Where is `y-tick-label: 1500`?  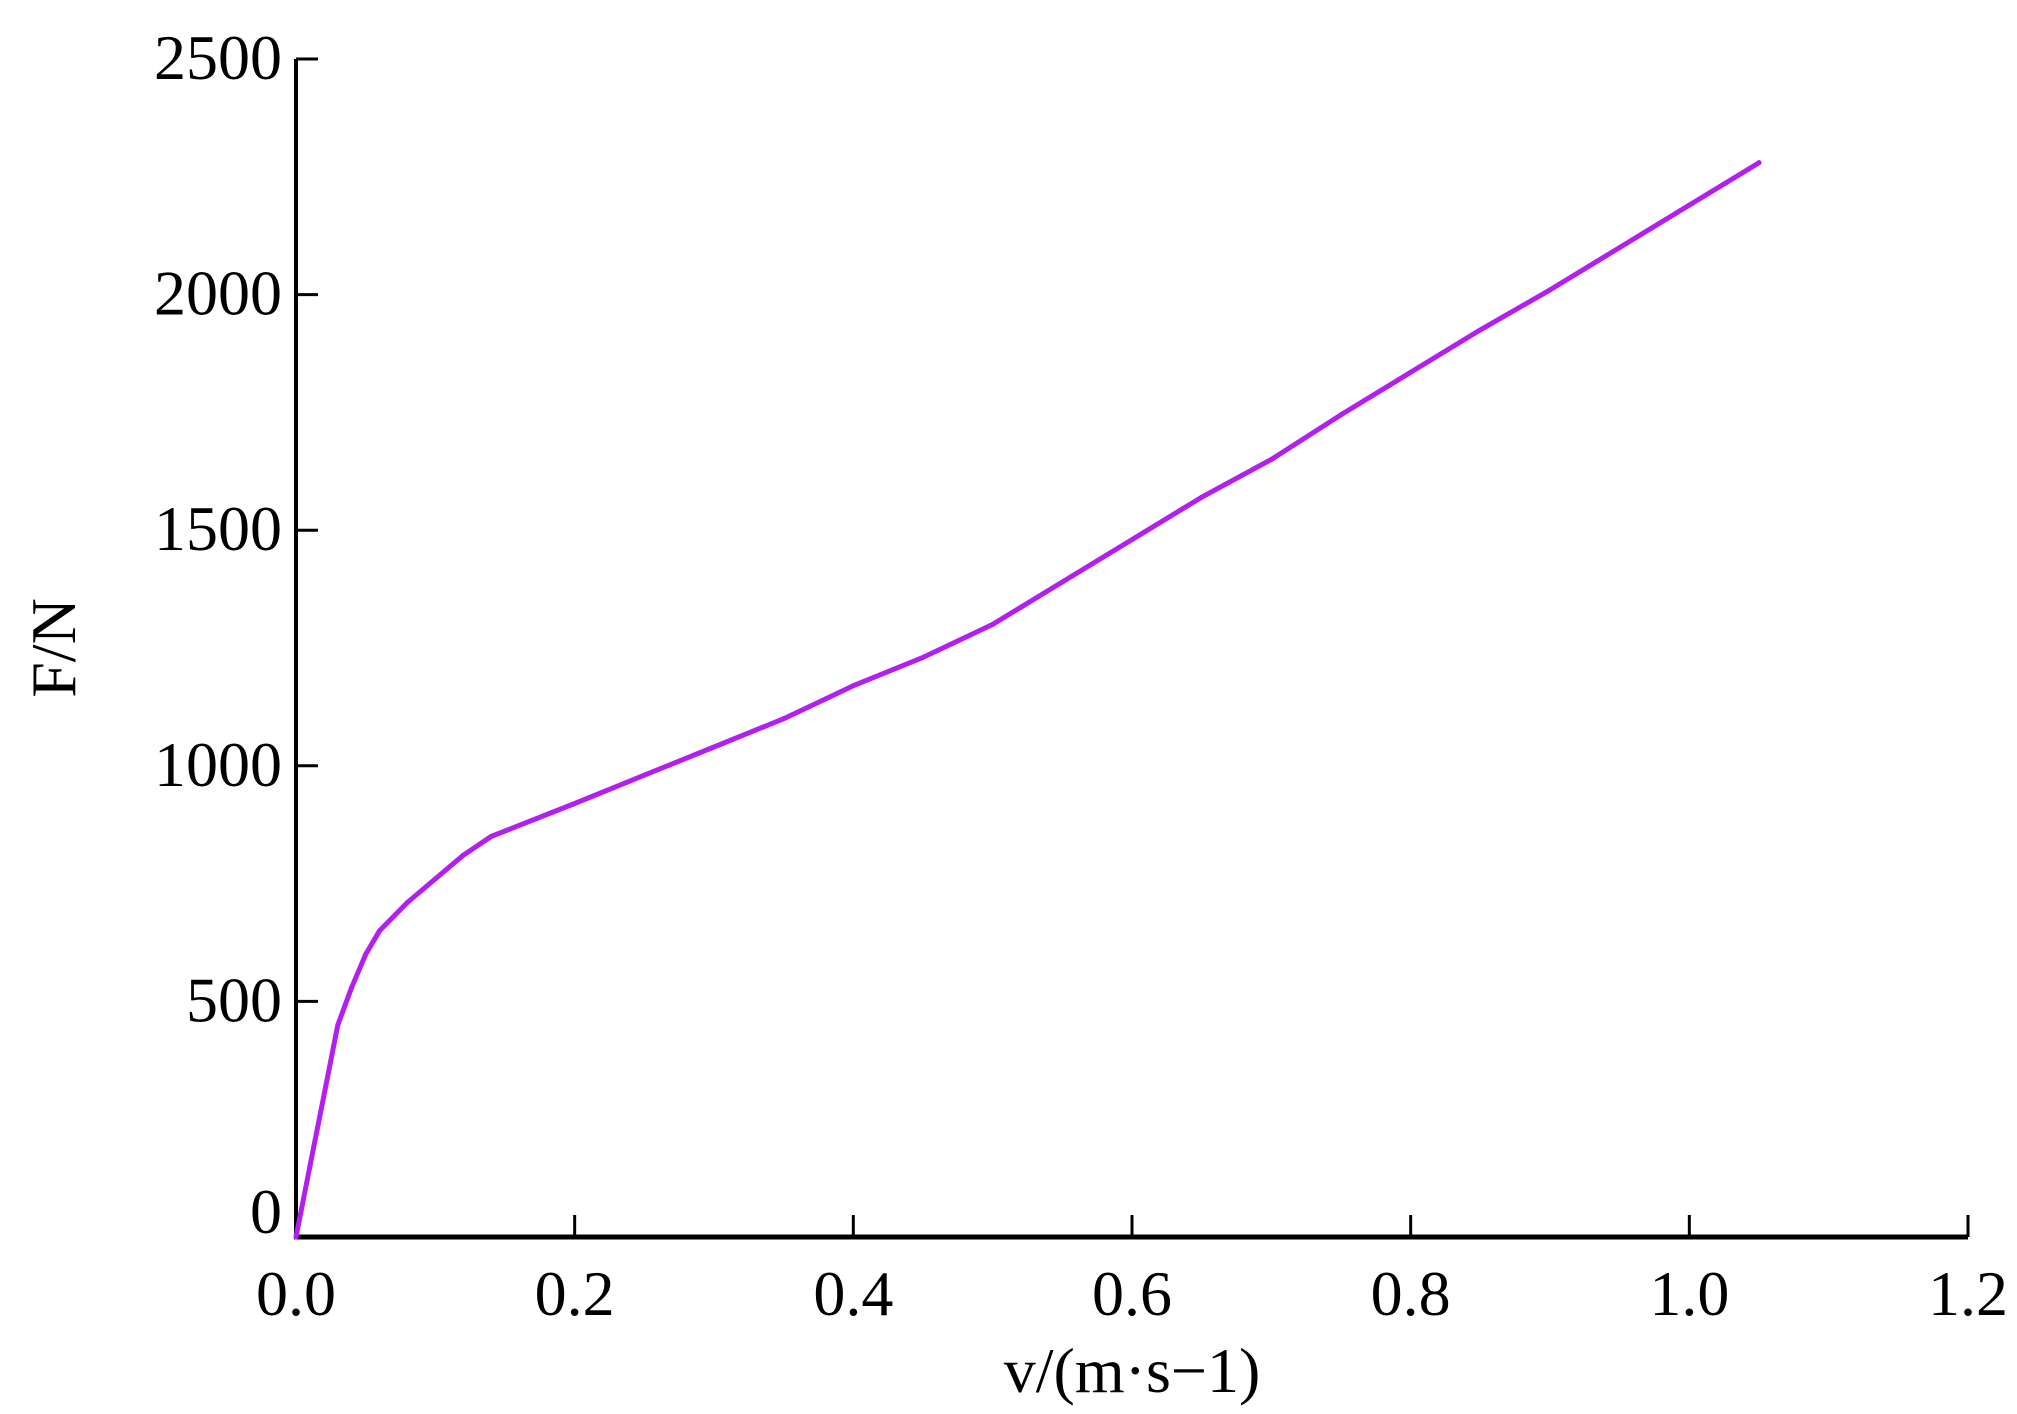 y-tick-label: 1500 is located at coordinates (218, 528).